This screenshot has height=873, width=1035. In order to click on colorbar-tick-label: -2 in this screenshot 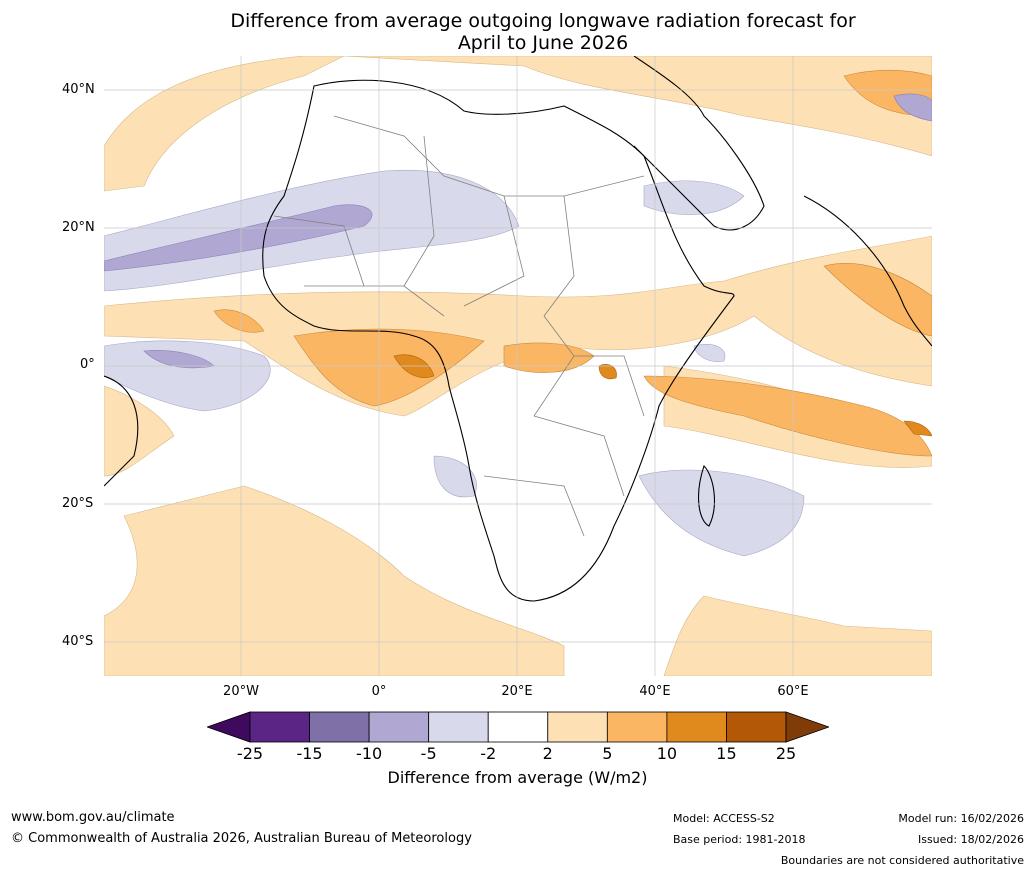, I will do `click(488, 753)`.